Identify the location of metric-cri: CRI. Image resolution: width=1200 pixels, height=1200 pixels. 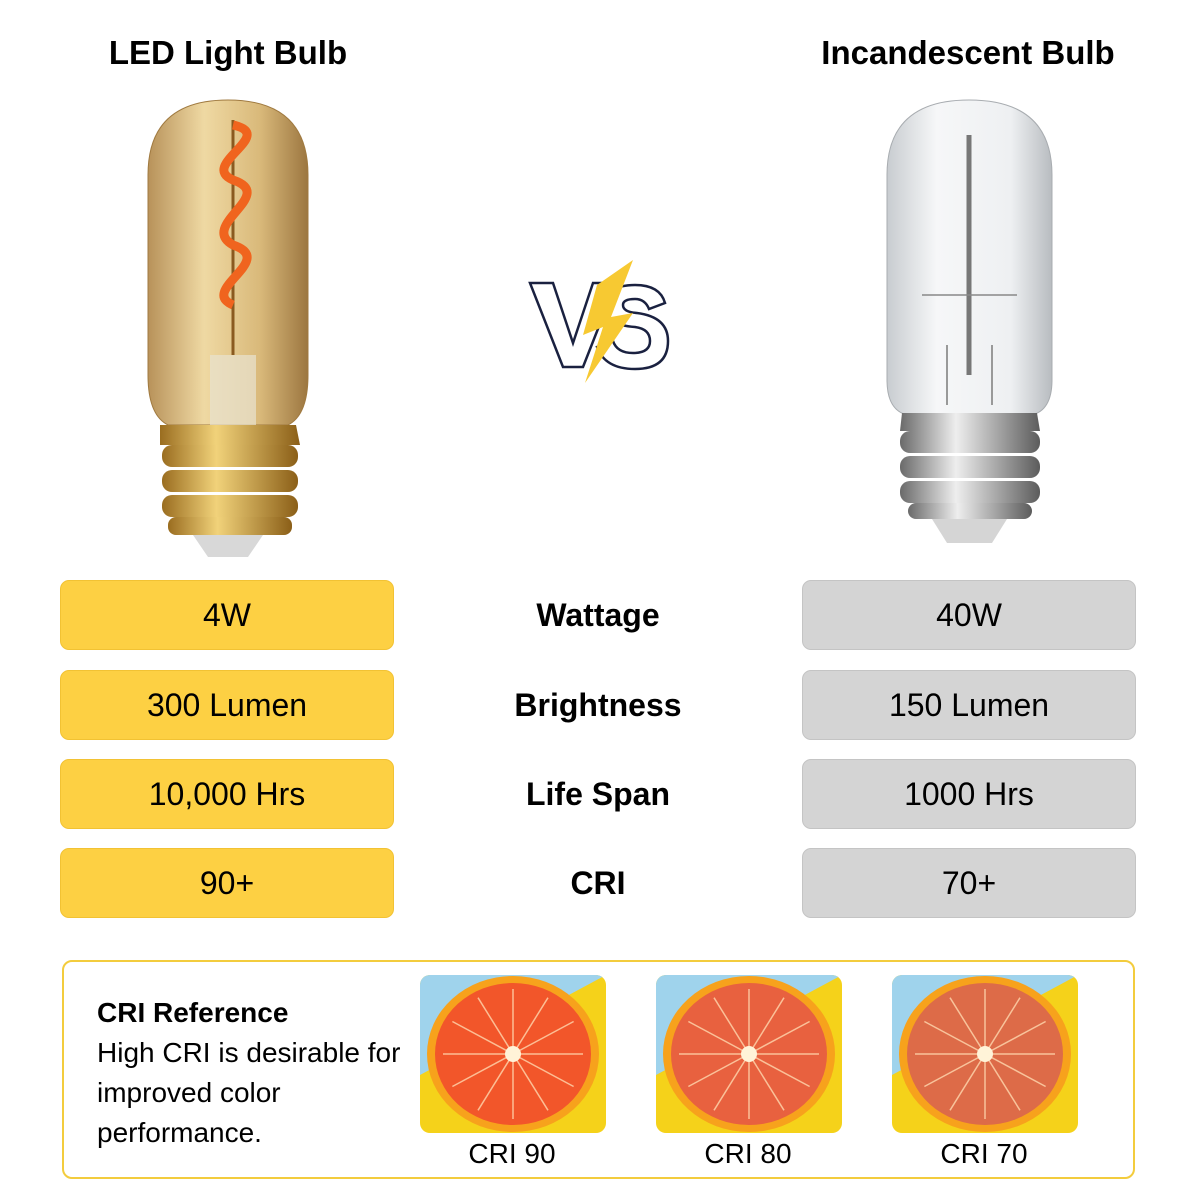
(598, 882).